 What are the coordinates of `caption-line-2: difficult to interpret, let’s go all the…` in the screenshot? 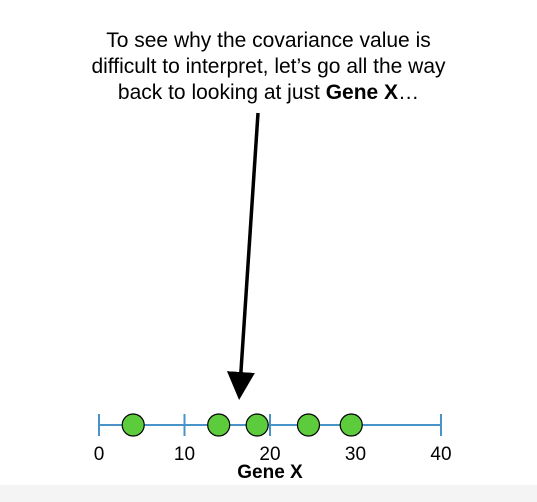 It's located at (268, 66).